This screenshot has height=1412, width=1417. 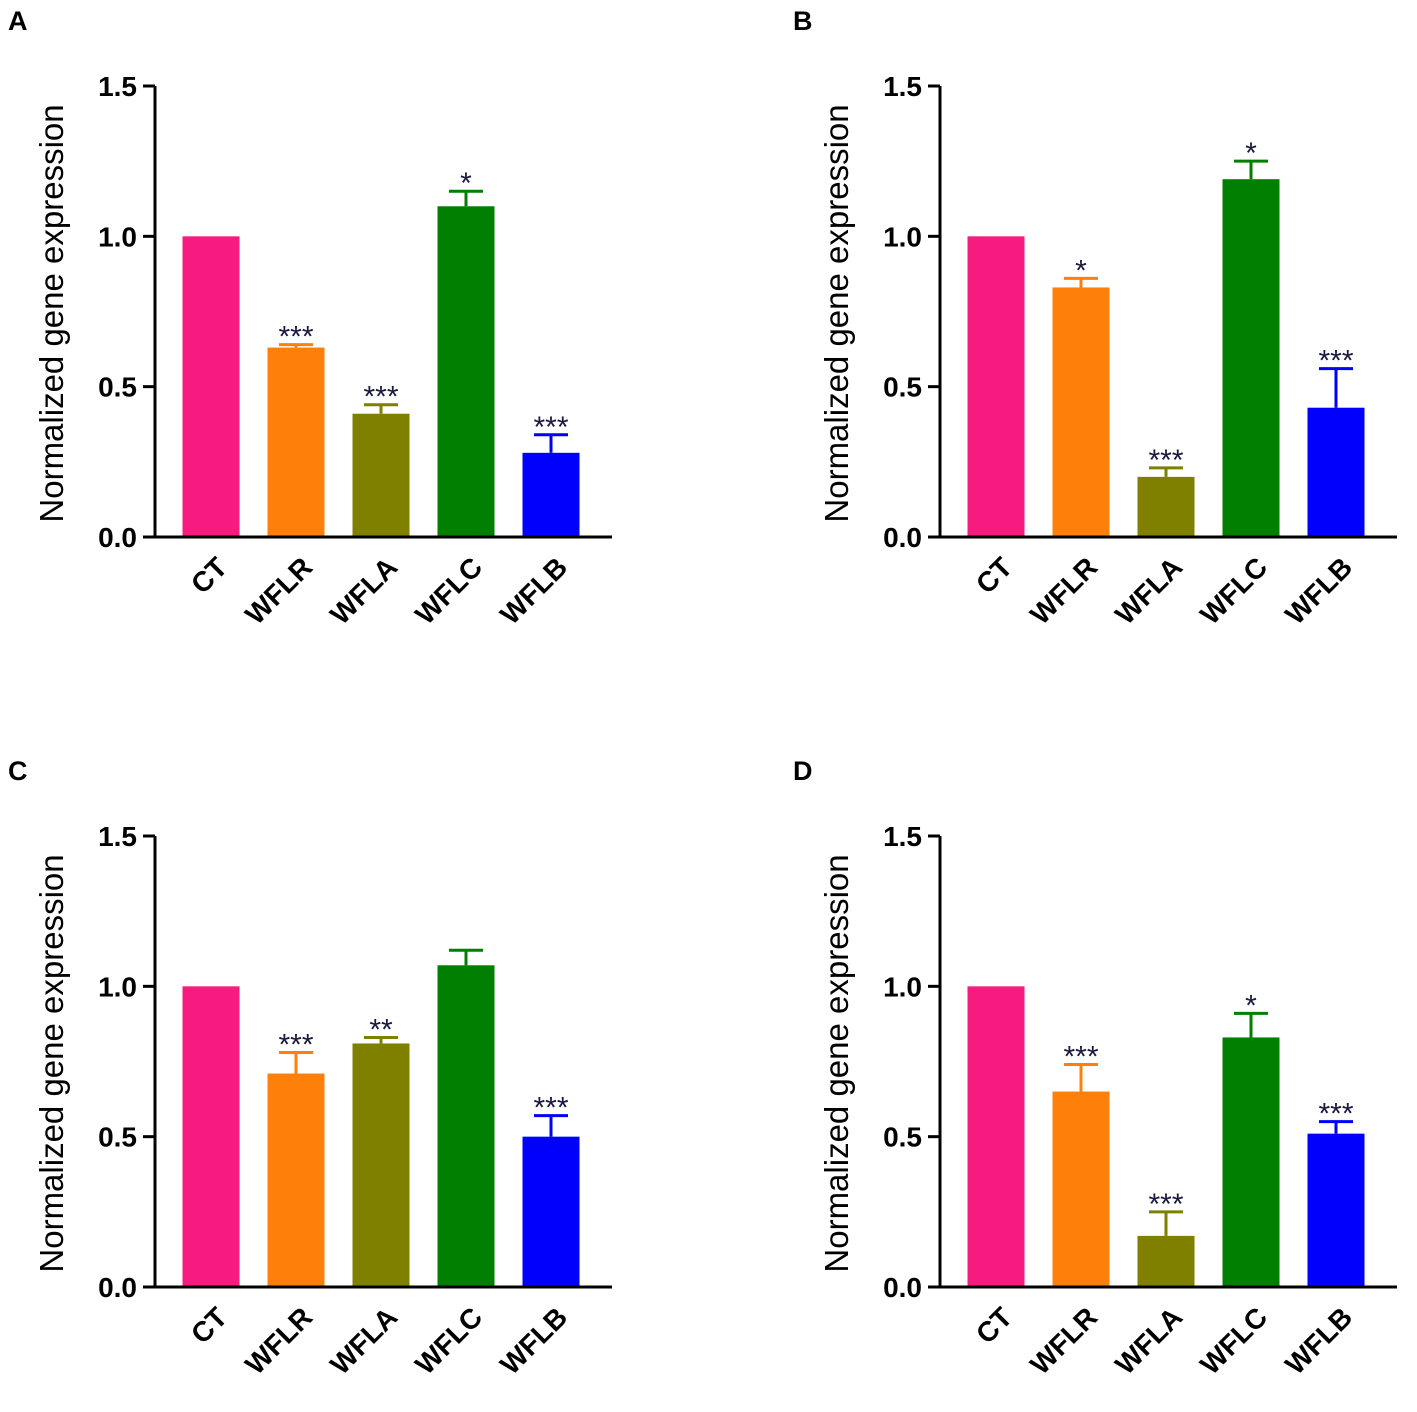 I want to click on panel-letter: C, so click(x=18, y=771).